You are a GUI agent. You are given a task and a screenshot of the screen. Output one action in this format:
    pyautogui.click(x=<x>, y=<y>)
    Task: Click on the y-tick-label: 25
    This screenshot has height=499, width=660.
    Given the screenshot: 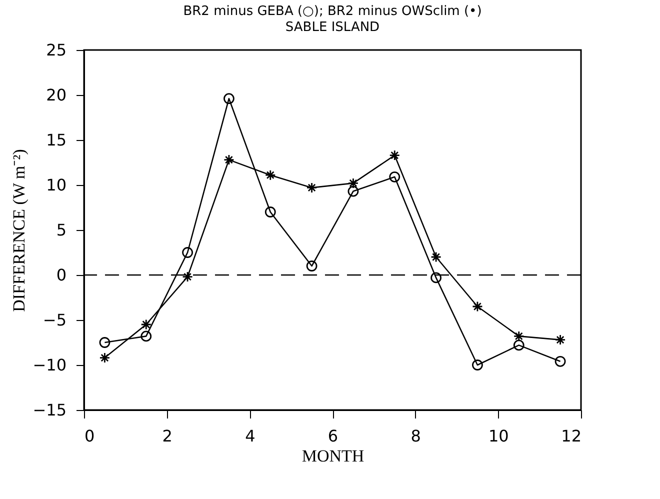 What is the action you would take?
    pyautogui.click(x=56, y=50)
    